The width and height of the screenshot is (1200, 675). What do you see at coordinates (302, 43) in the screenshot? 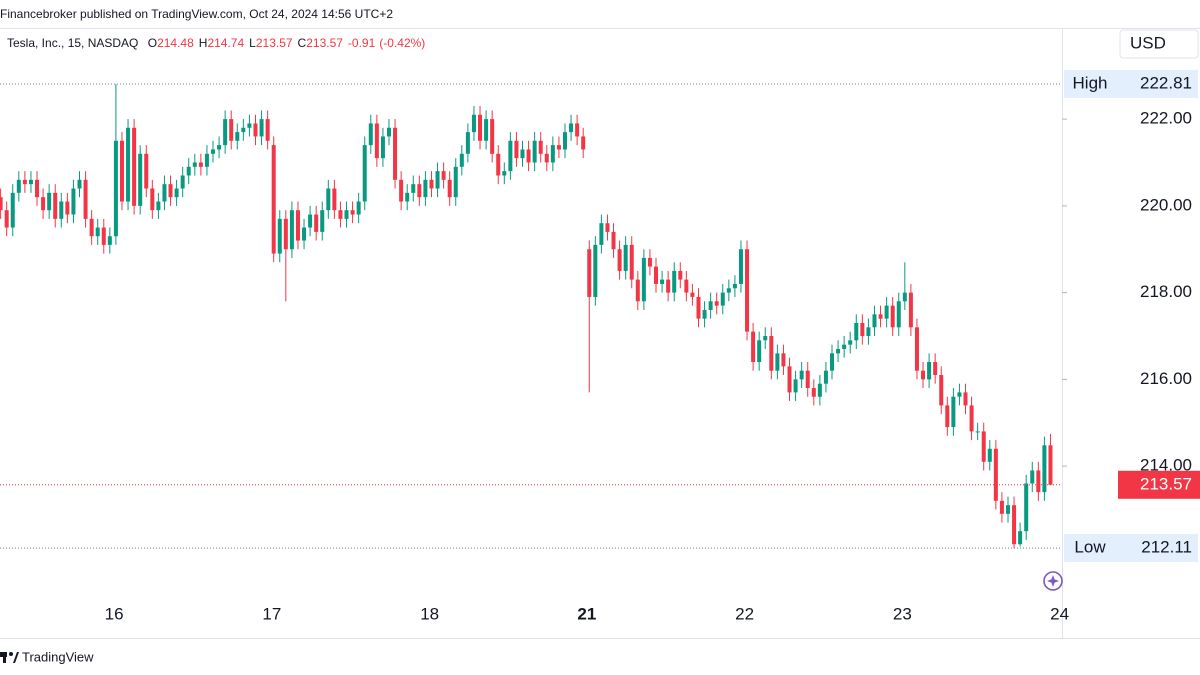
I see `legend-key: C` at bounding box center [302, 43].